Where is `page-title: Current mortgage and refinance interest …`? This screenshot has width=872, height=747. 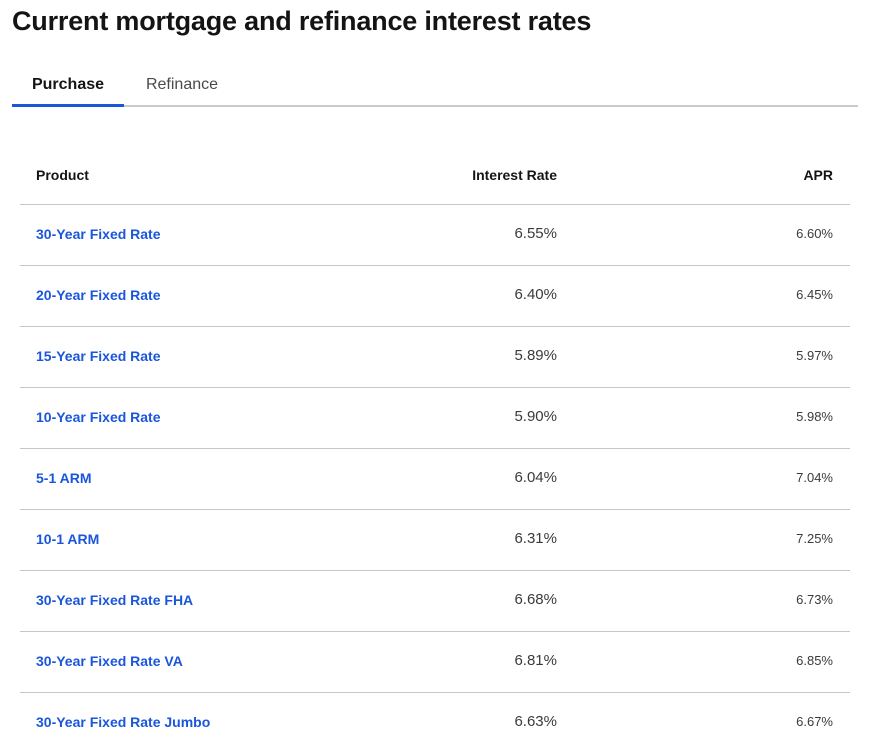
page-title: Current mortgage and refinance interest … is located at coordinates (302, 21).